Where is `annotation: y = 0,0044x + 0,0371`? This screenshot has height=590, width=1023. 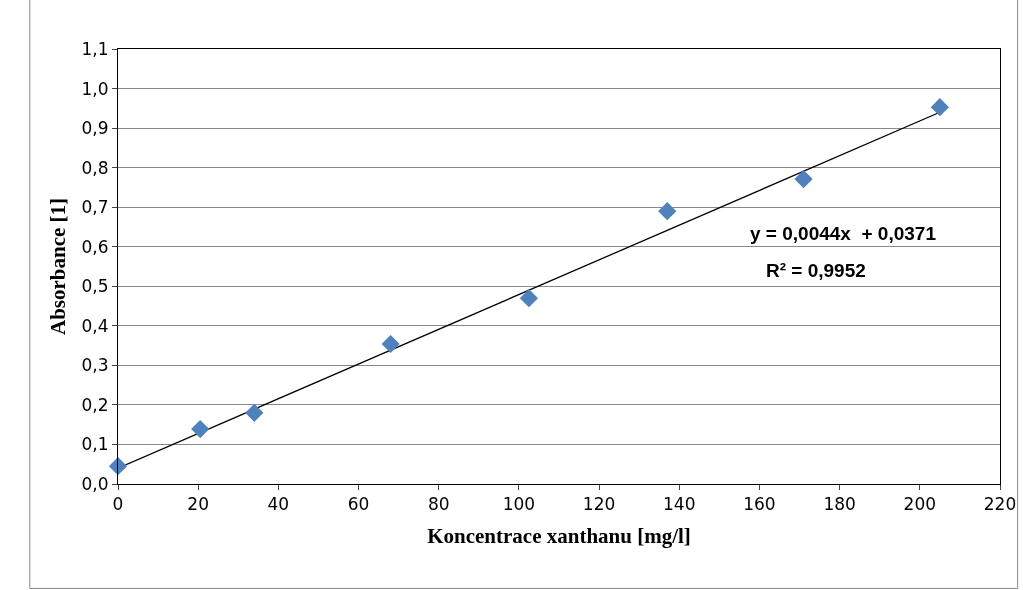
annotation: y = 0,0044x + 0,0371 is located at coordinates (843, 233).